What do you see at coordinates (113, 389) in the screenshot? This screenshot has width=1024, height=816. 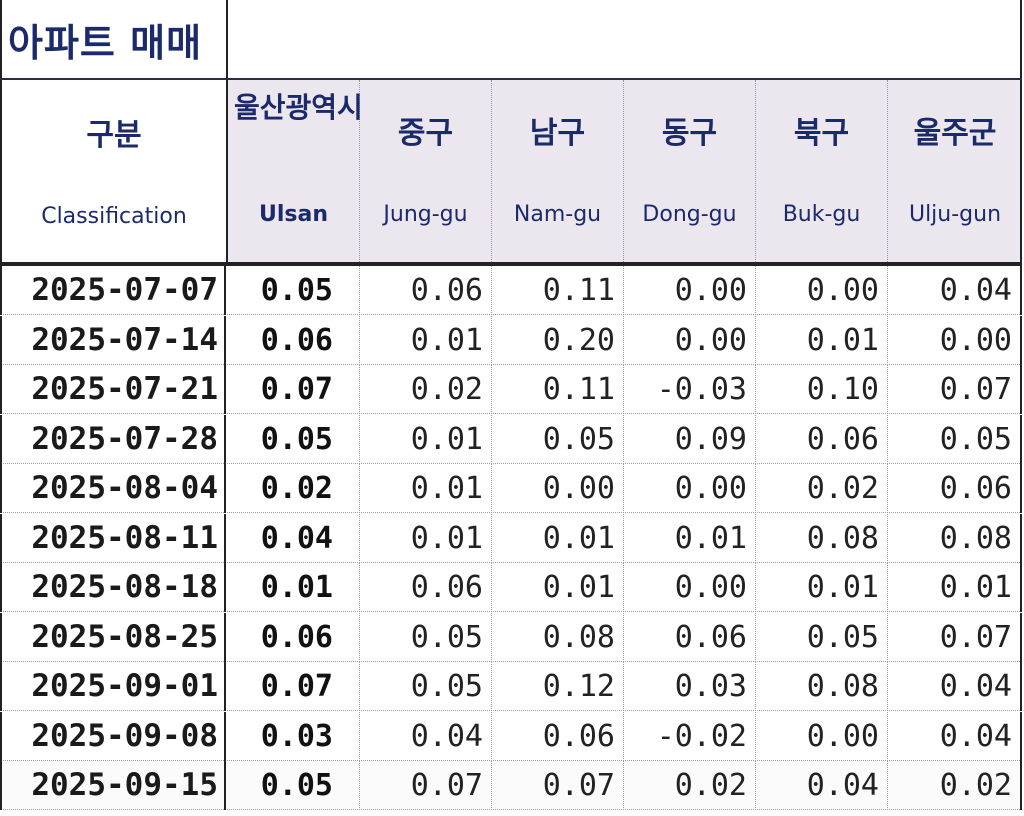 I see `date-cell: 2025-07-21` at bounding box center [113, 389].